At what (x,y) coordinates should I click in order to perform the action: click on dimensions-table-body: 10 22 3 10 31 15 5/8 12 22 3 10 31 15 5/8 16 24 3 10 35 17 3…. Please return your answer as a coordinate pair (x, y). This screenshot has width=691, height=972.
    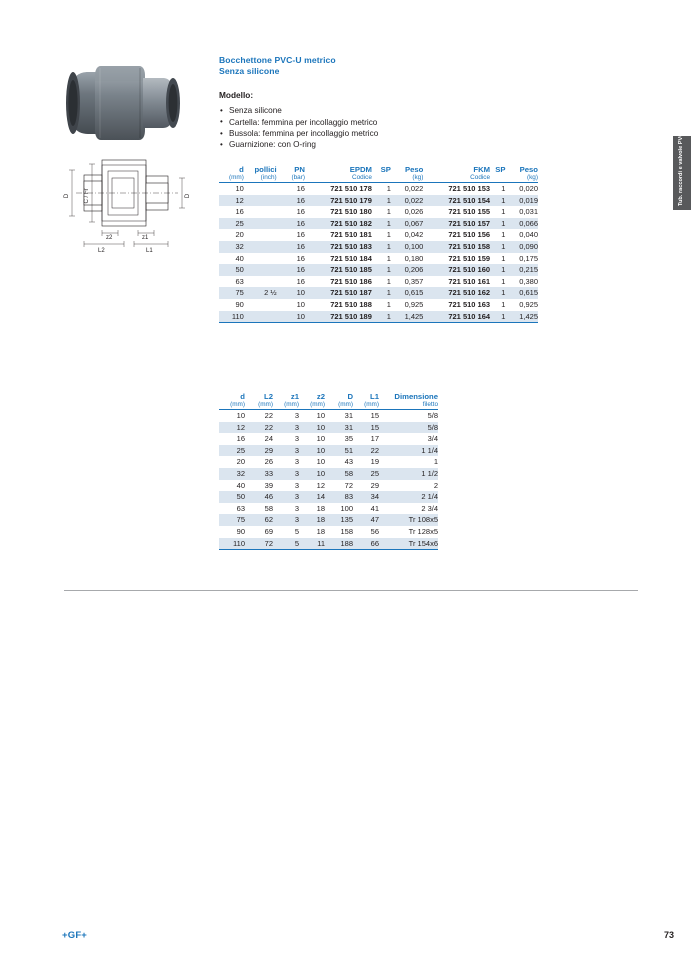
    Looking at the image, I should click on (328, 480).